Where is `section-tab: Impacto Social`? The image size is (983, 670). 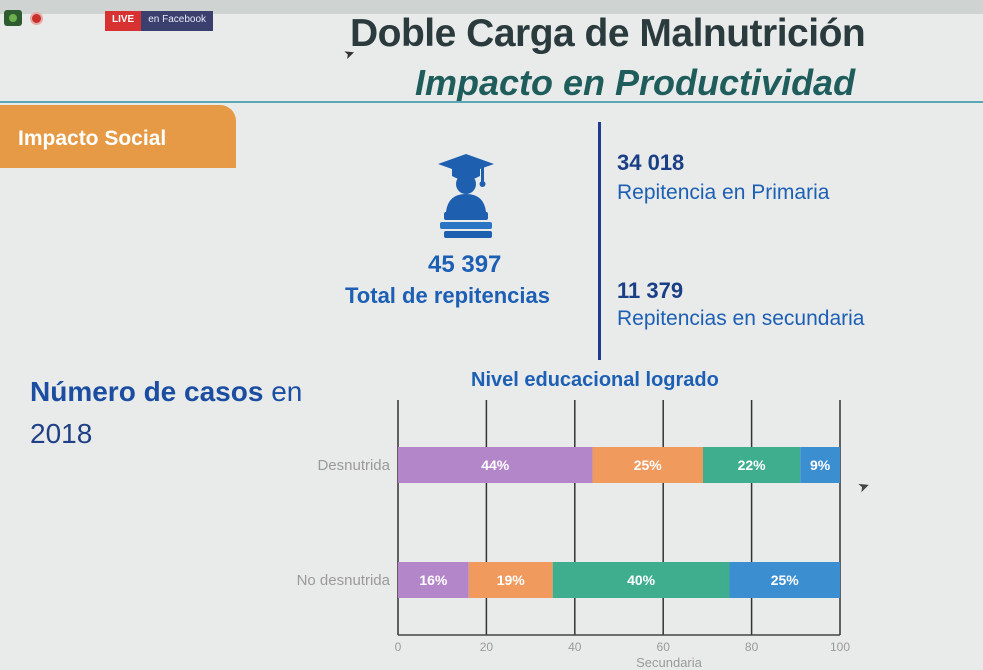 section-tab: Impacto Social is located at coordinates (118, 136).